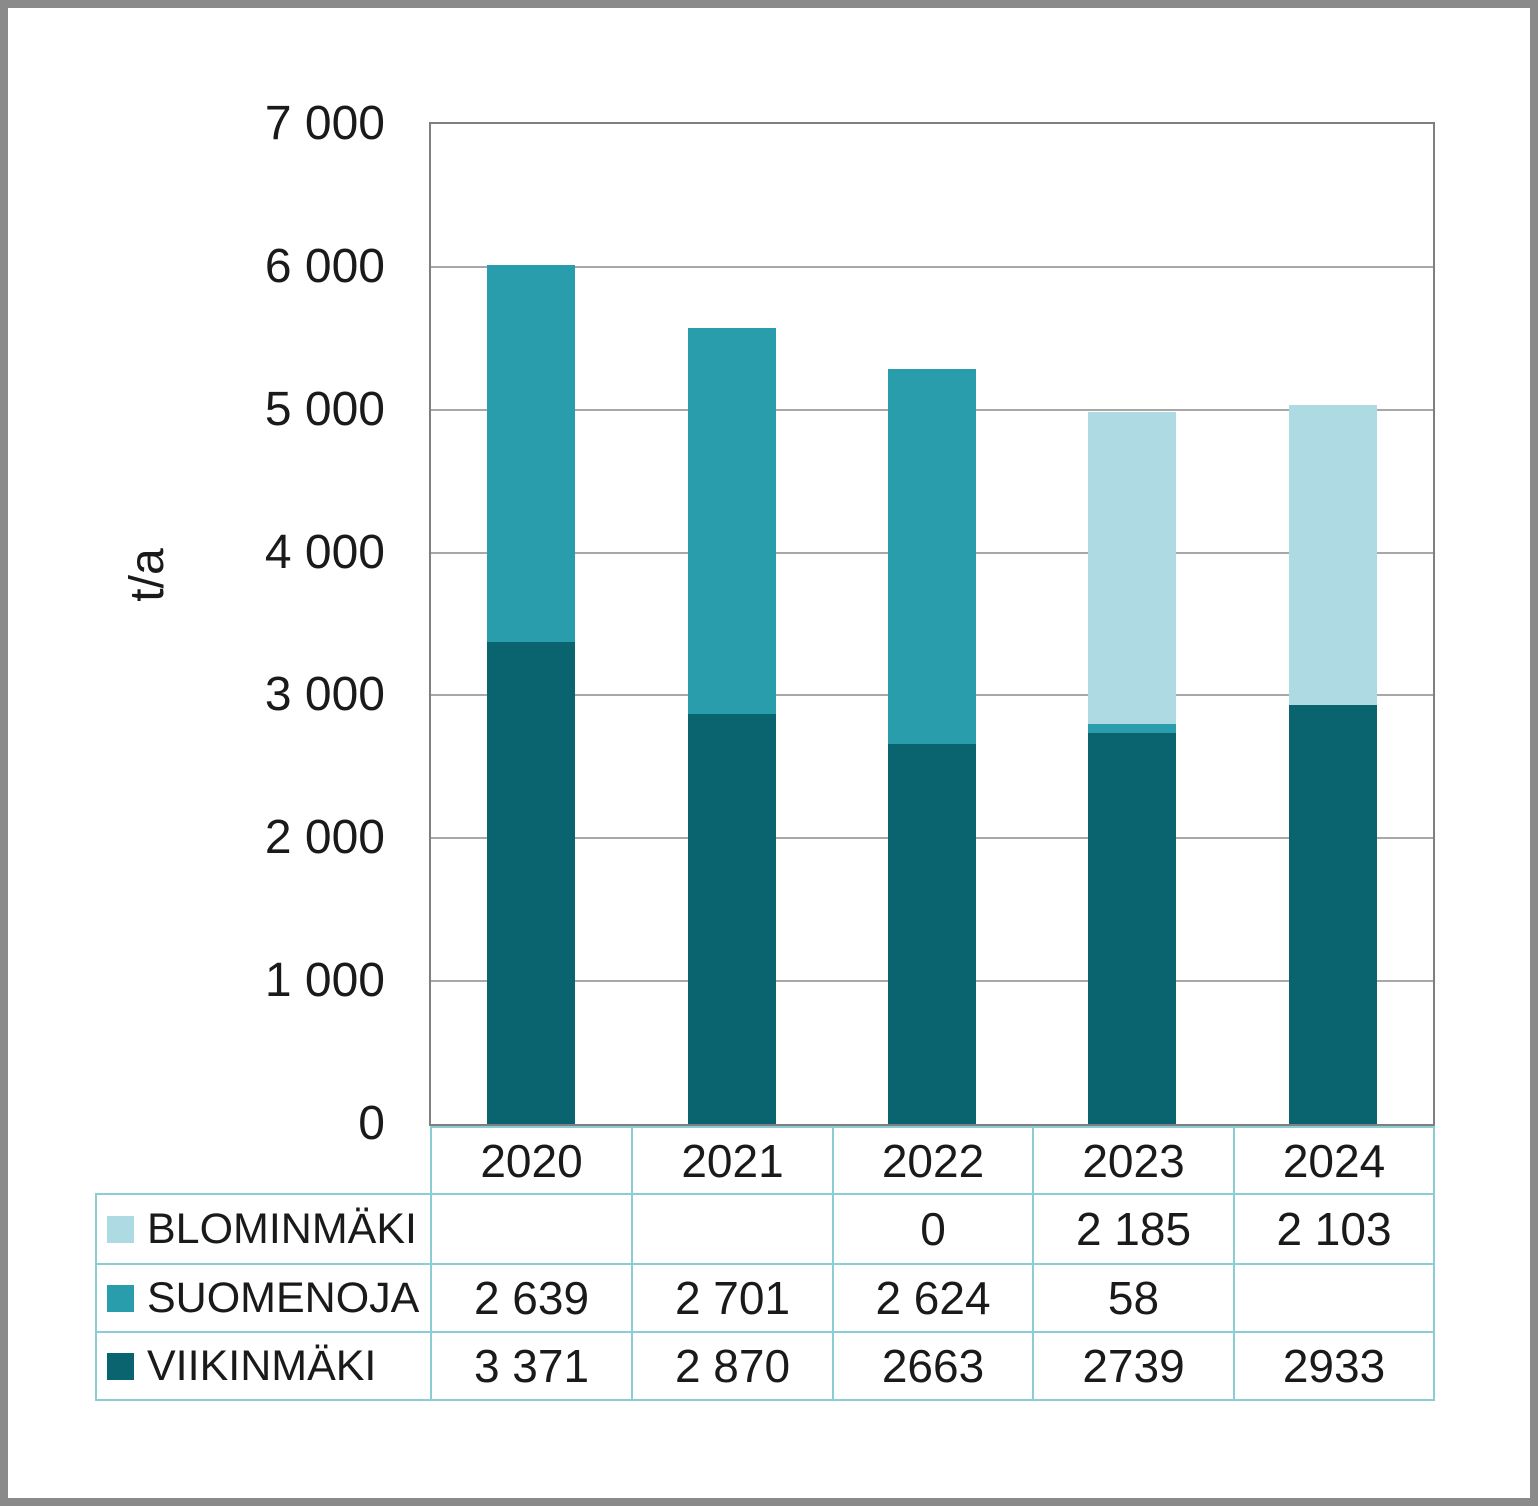 Image resolution: width=1538 pixels, height=1506 pixels. What do you see at coordinates (1132, 928) in the screenshot?
I see `bar-segment-2023-viikinmäki` at bounding box center [1132, 928].